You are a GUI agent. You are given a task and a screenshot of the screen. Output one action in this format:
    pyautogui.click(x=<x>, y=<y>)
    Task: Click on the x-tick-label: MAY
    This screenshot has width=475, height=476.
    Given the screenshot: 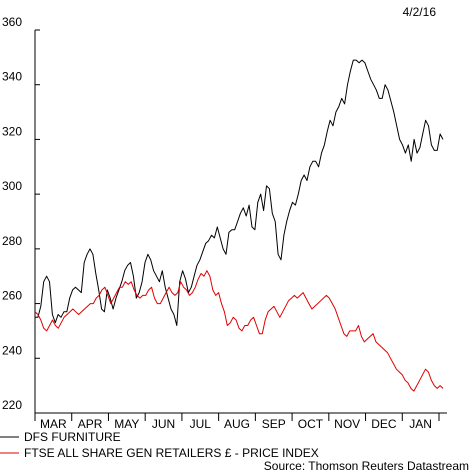 What is the action you would take?
    pyautogui.click(x=126, y=424)
    